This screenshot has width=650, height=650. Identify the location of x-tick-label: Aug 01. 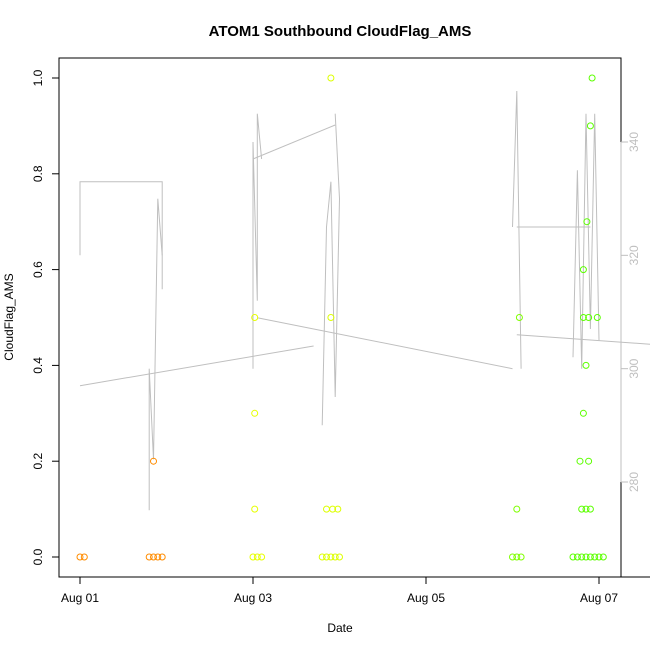
(80, 598).